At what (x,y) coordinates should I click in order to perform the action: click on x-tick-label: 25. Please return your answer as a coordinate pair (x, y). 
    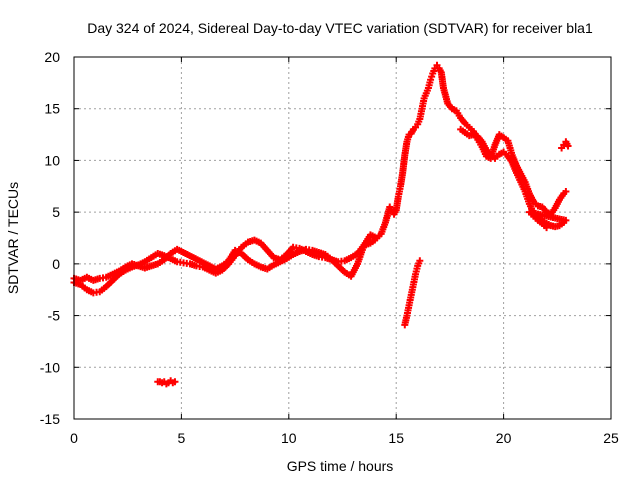
    Looking at the image, I should click on (611, 438).